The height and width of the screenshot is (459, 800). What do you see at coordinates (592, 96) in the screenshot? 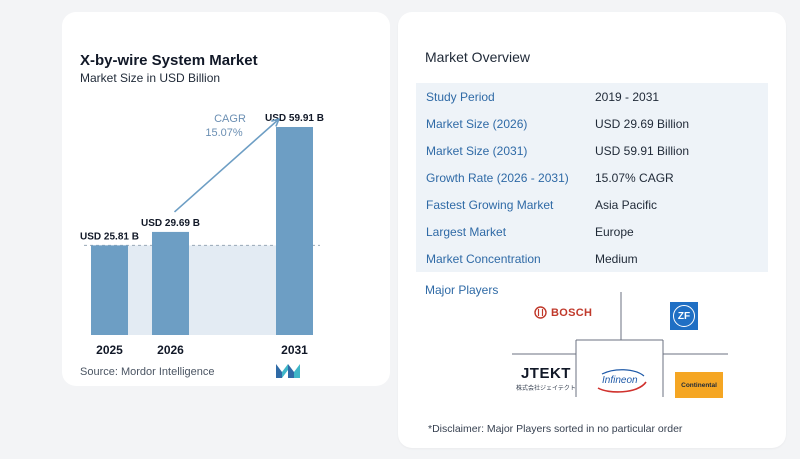
I see `overview-row: Study Period 2019 - 2031` at bounding box center [592, 96].